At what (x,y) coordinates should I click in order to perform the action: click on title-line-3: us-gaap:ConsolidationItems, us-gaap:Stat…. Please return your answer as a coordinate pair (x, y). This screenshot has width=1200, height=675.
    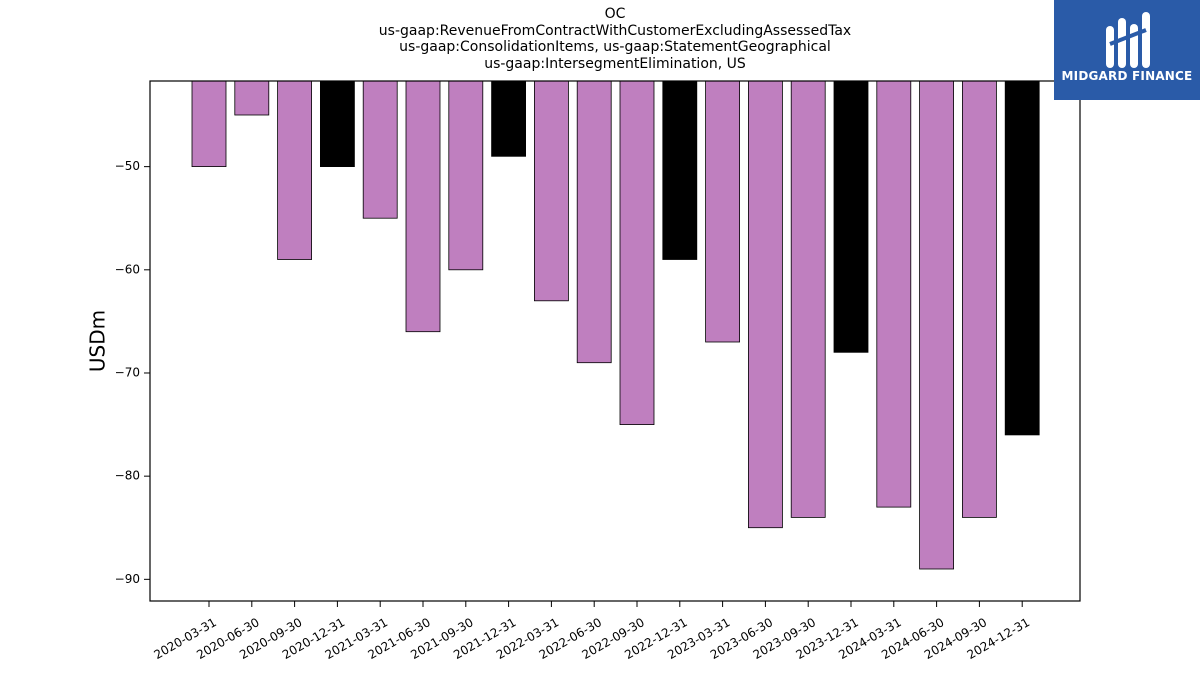
    Looking at the image, I should click on (615, 47).